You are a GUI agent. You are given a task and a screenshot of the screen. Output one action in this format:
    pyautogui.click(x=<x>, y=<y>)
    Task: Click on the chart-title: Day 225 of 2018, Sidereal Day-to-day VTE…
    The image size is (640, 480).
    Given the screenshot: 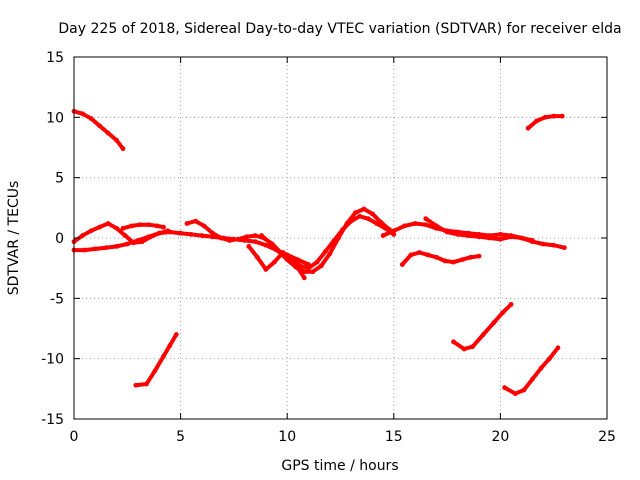 What is the action you would take?
    pyautogui.click(x=339, y=29)
    